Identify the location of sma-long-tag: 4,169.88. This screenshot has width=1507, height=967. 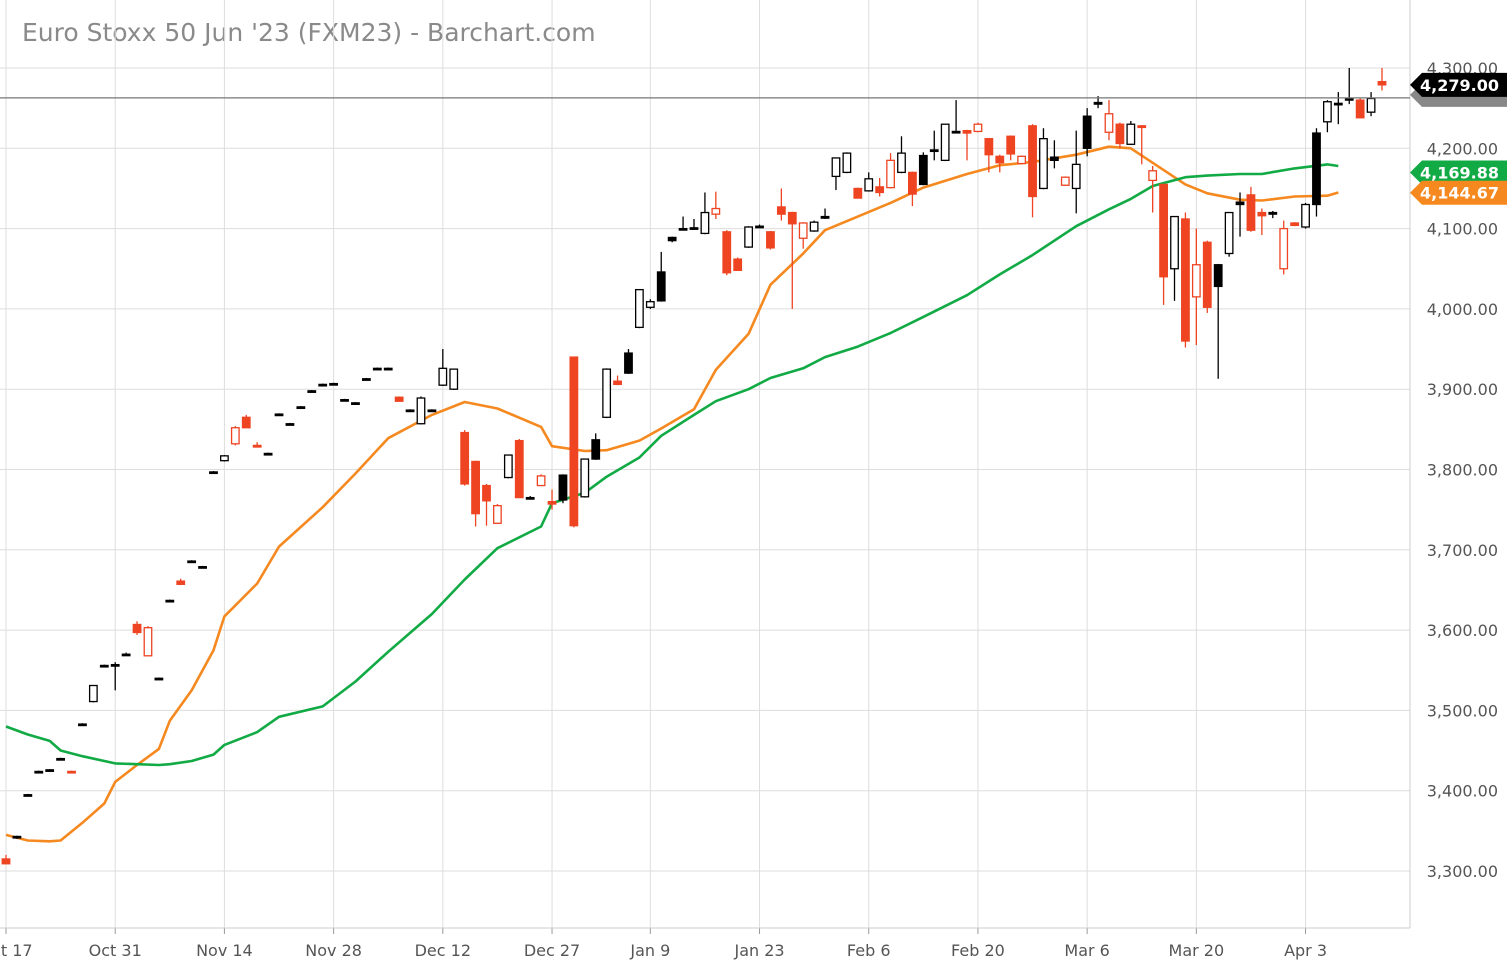
(1458, 172).